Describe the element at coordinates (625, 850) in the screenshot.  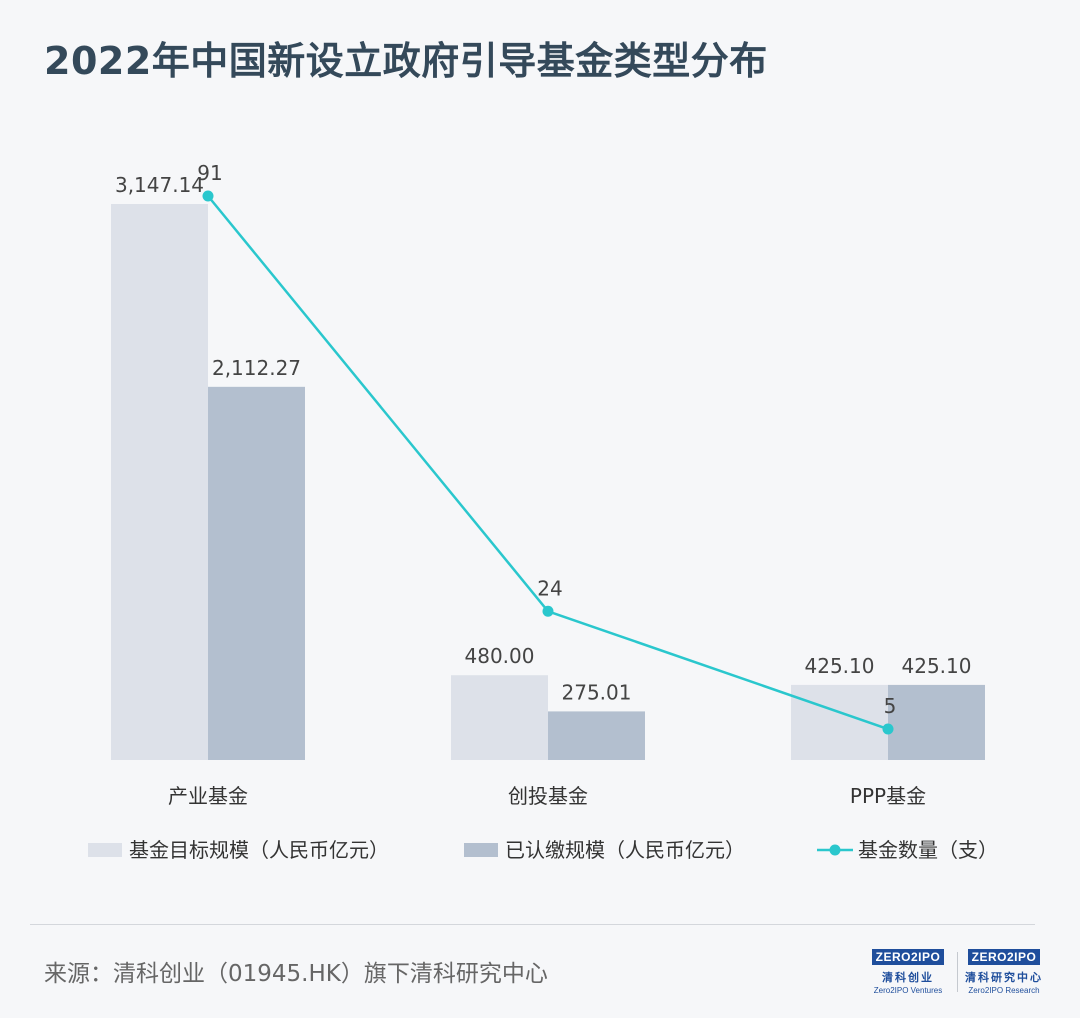
I see `legend-label: 已认缴规模（人民币亿元）` at that location.